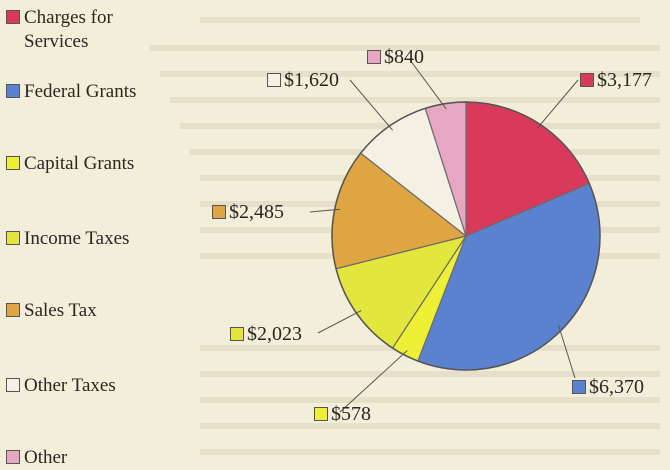 The height and width of the screenshot is (470, 670). I want to click on legend-item-income-taxes: Income Taxes, so click(67, 239).